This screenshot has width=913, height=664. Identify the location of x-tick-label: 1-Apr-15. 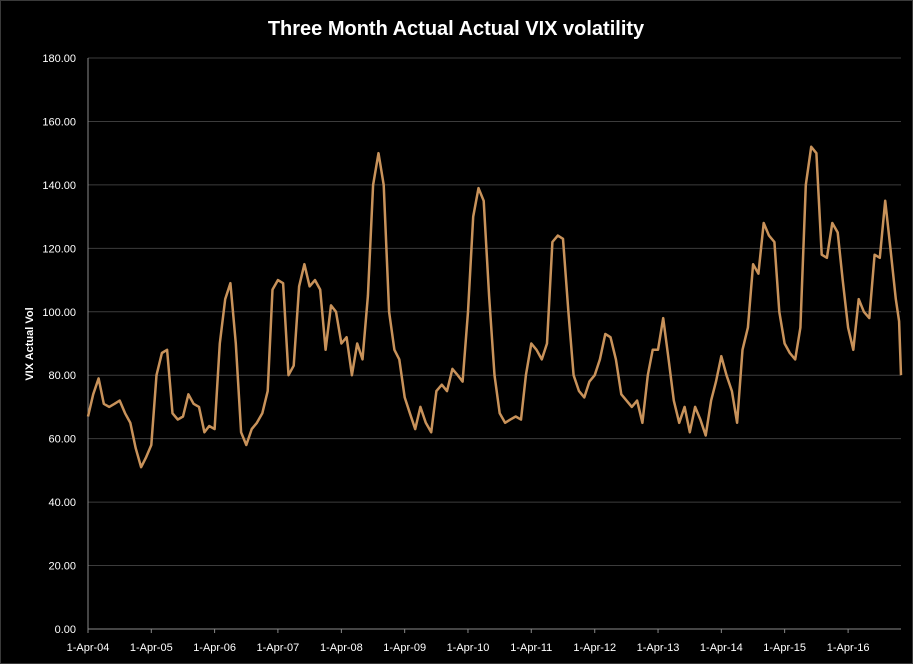
(784, 648).